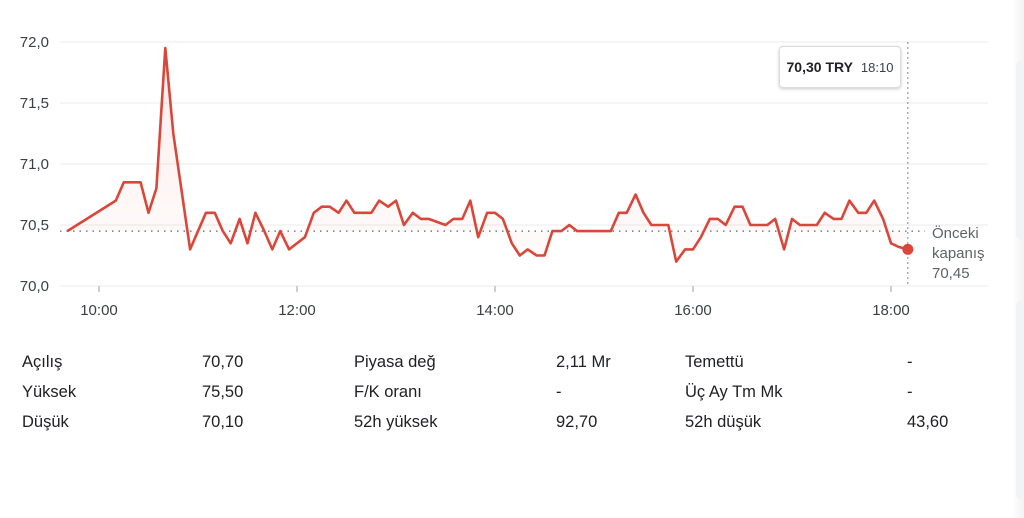  What do you see at coordinates (388, 392) in the screenshot?
I see `stat-label-pe-ratio: F/K oranı` at bounding box center [388, 392].